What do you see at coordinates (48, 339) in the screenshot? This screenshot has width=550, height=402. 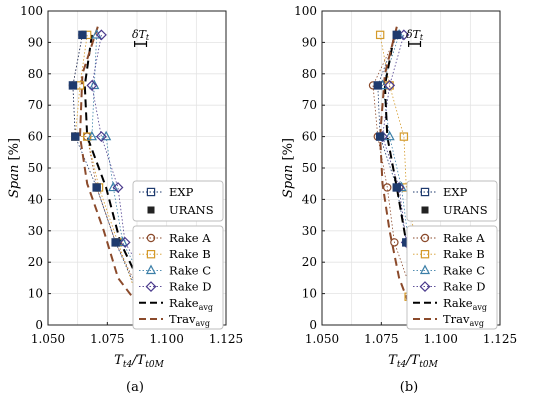 I see `x-tick-label: 1.050` at bounding box center [48, 339].